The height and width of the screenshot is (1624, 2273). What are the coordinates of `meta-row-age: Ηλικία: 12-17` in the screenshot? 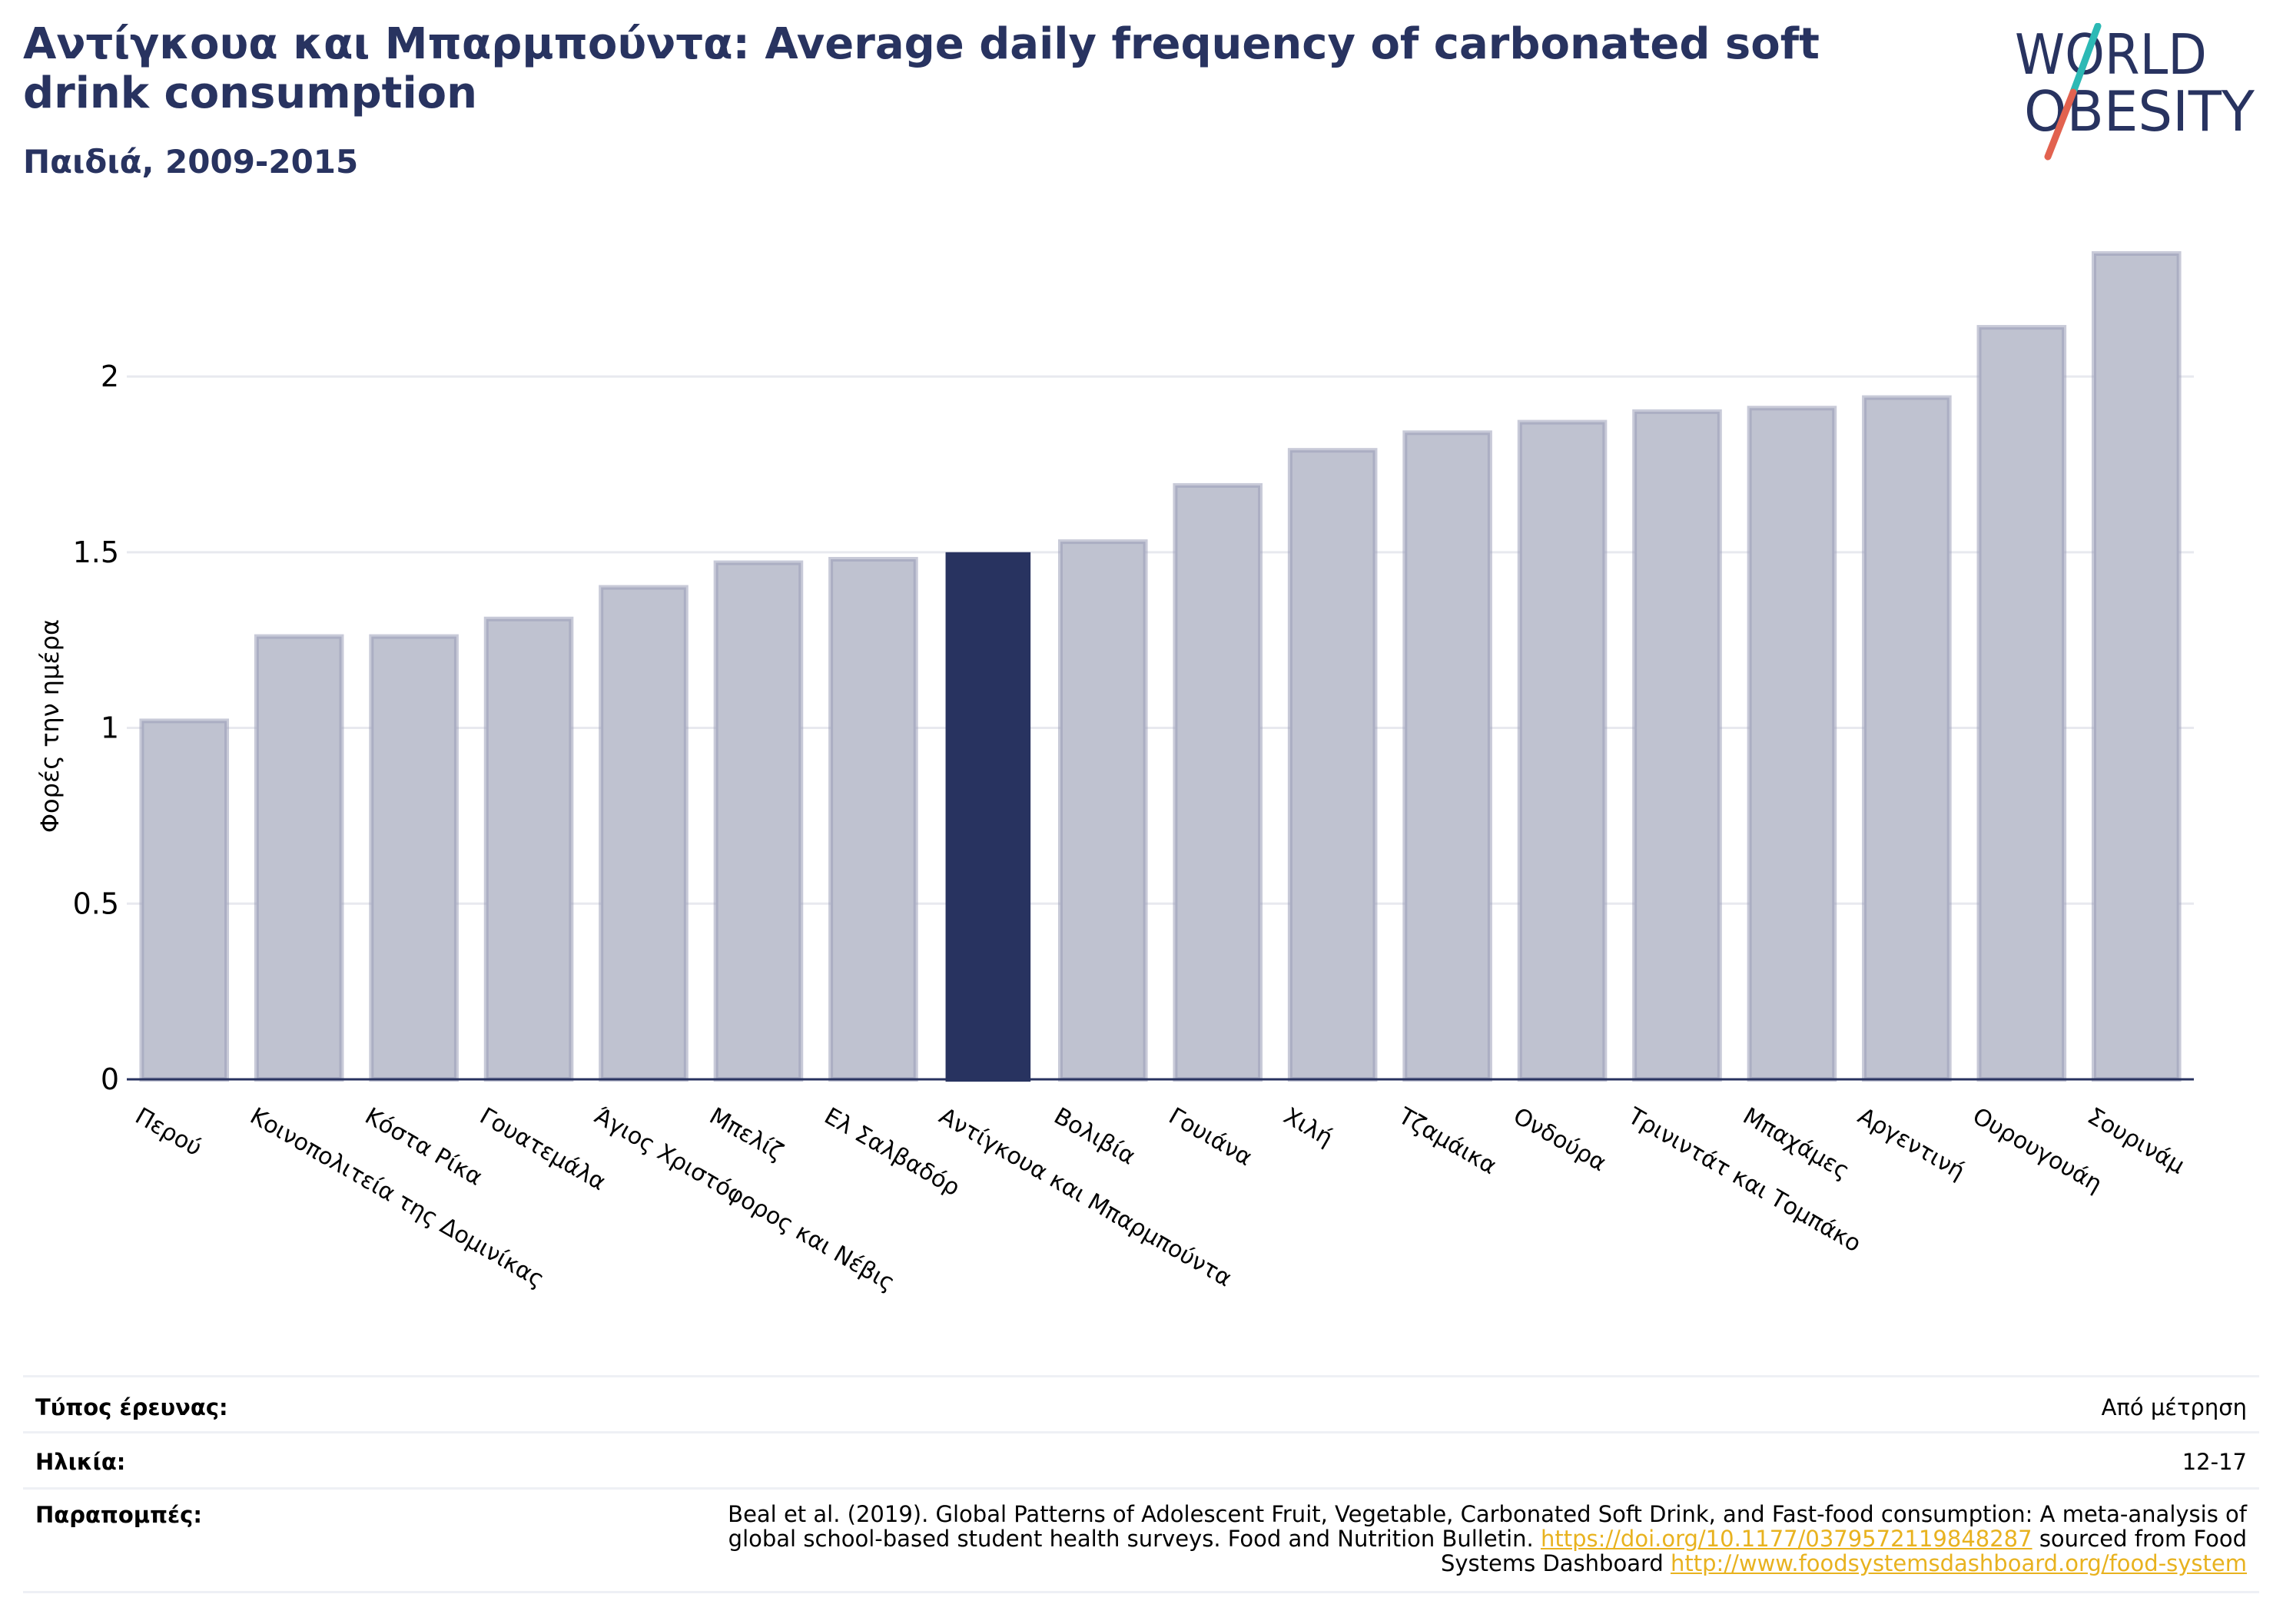 It's located at (1141, 1459).